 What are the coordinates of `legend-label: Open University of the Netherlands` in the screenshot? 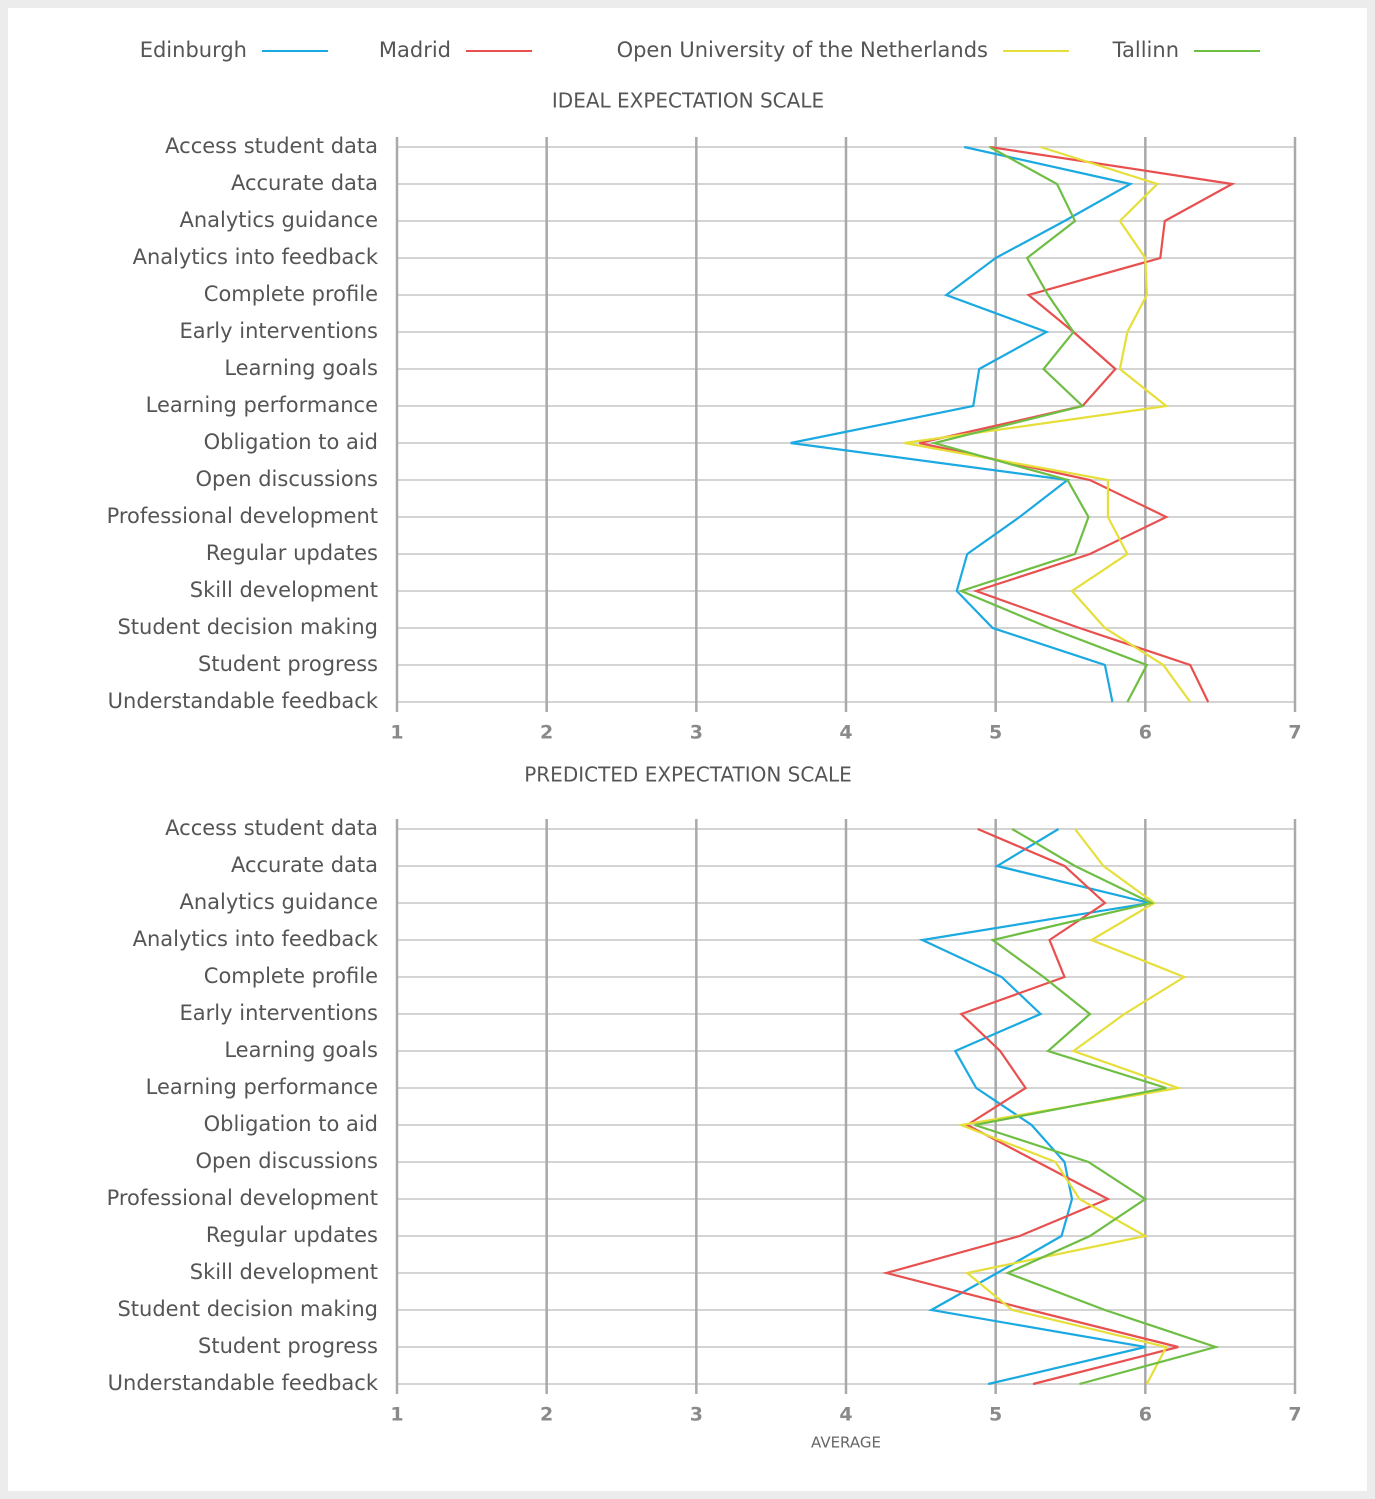 It's located at (802, 50).